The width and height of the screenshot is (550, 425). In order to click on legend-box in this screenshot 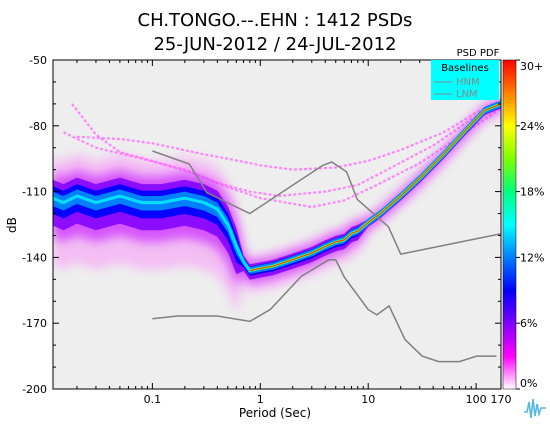, I will do `click(465, 80)`.